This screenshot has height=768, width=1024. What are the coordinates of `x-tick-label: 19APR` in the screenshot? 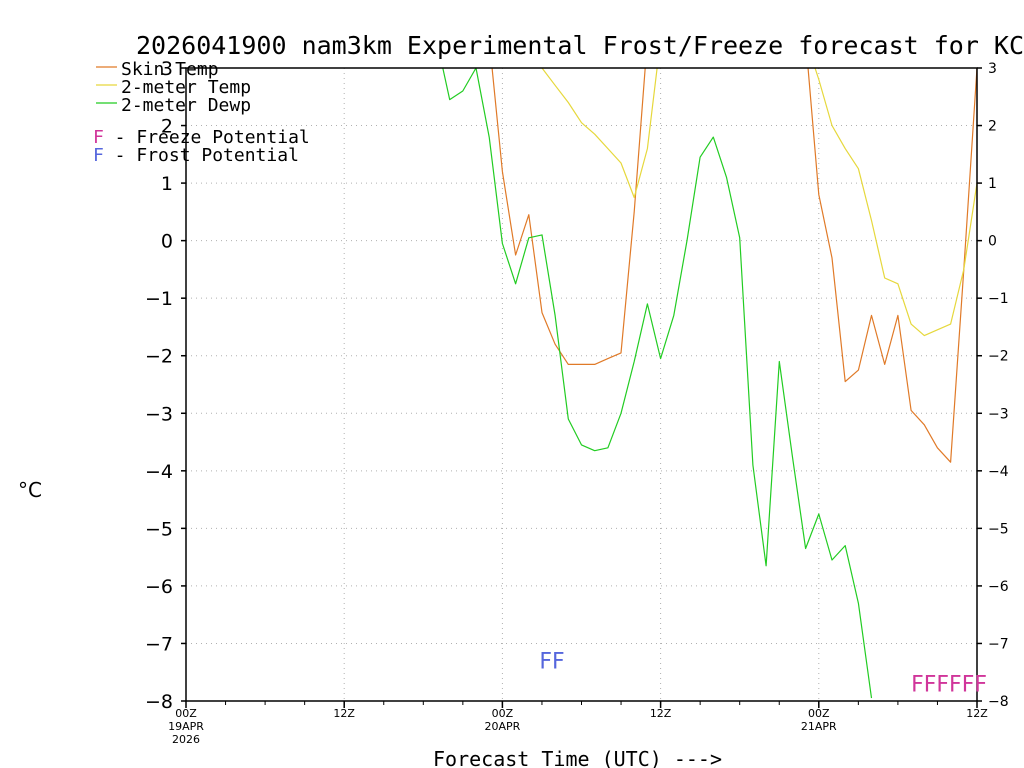 It's located at (186, 726).